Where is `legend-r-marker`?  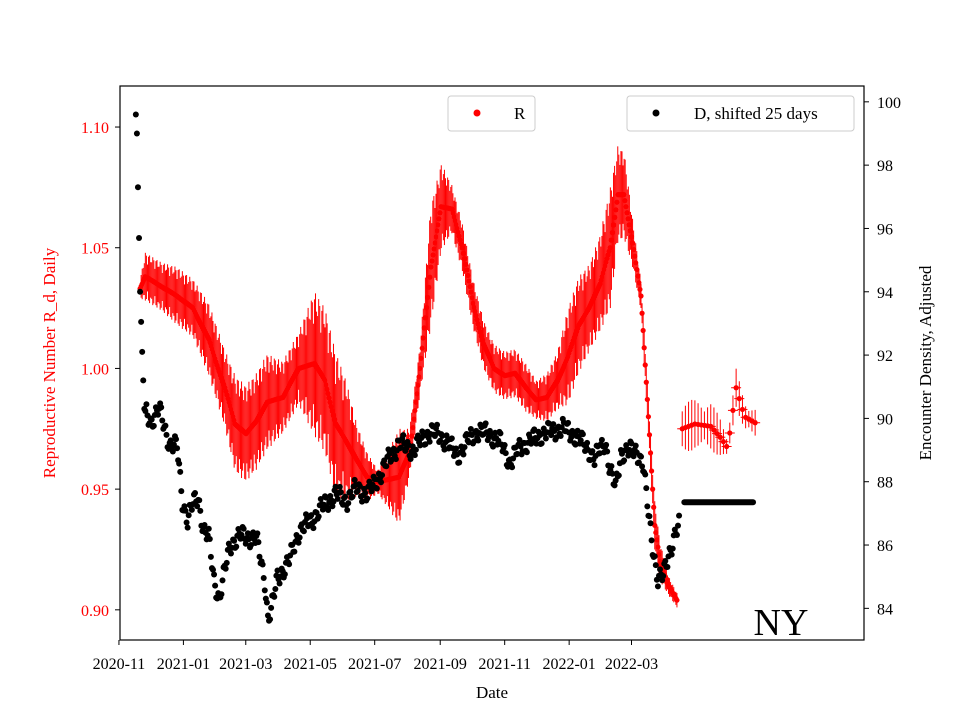 legend-r-marker is located at coordinates (477, 113).